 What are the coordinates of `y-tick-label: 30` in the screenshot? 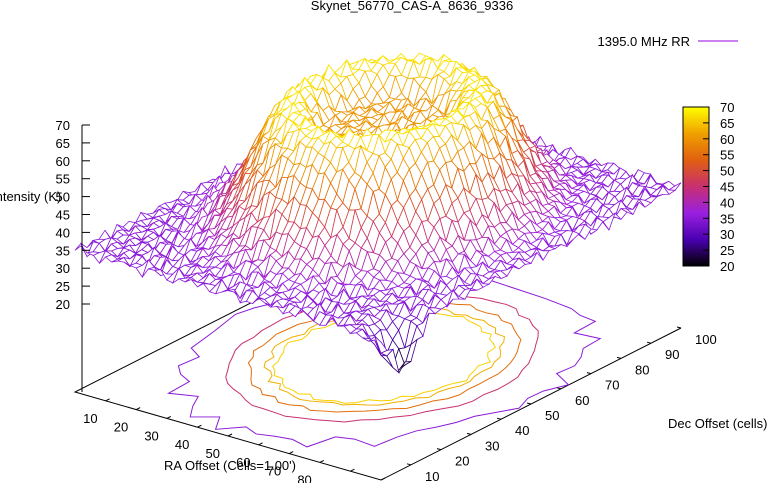 It's located at (492, 445).